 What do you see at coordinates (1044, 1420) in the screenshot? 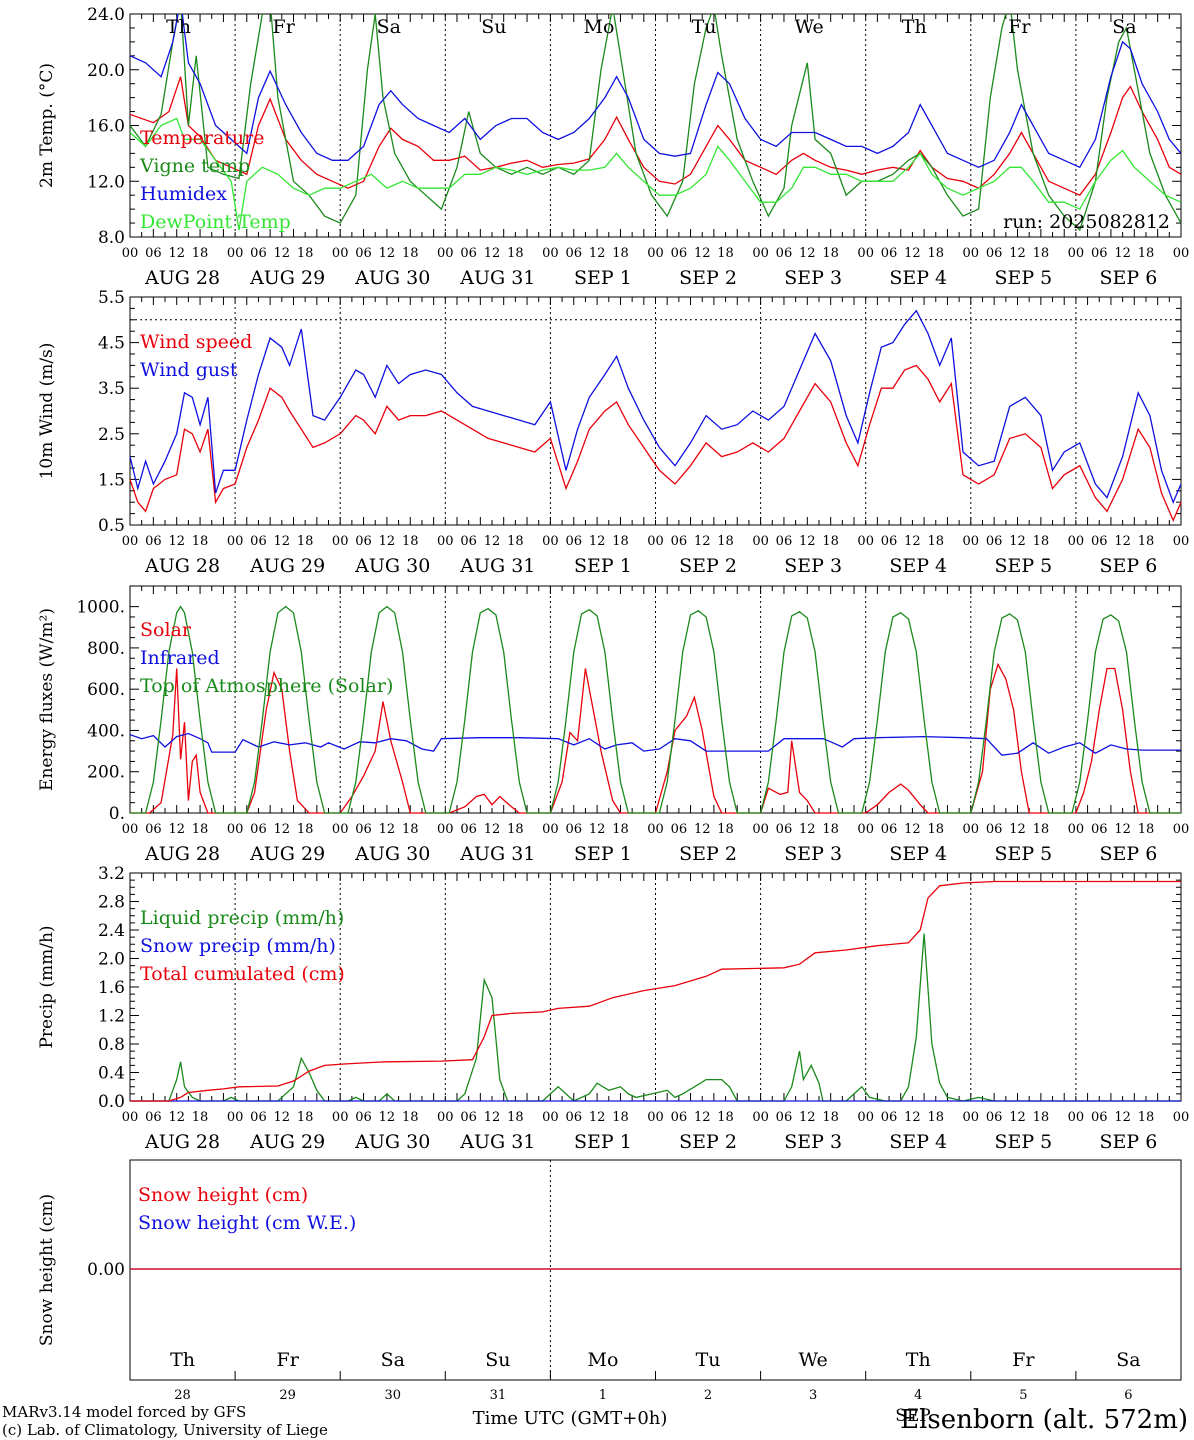
I see `station-label: Elsenborn (alt. 572m)` at bounding box center [1044, 1420].